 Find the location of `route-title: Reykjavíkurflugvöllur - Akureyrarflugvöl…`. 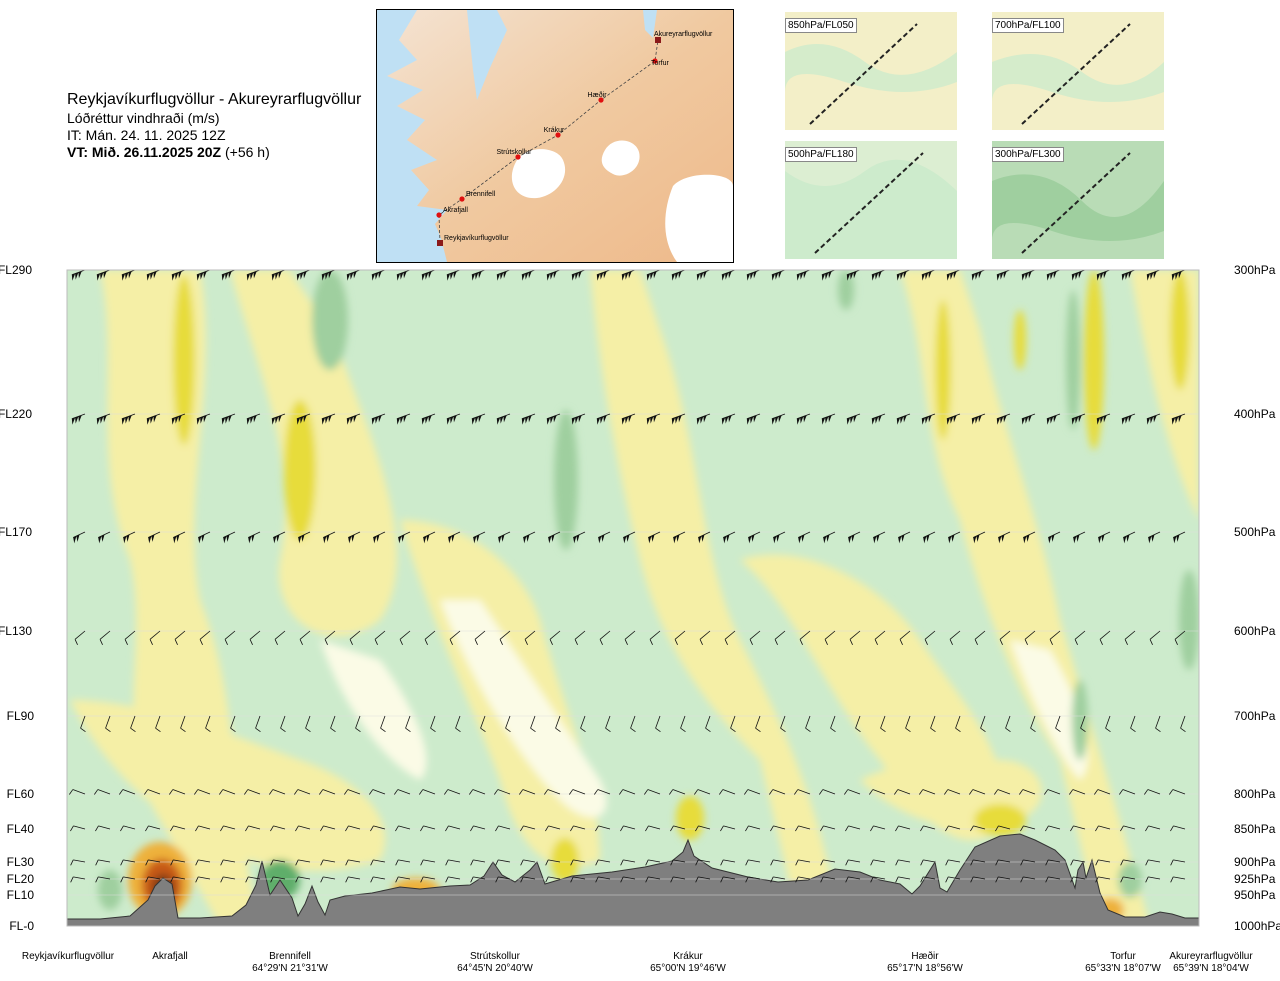

route-title: Reykjavíkurflugvöllur - Akureyrarflugvöl… is located at coordinates (214, 99).